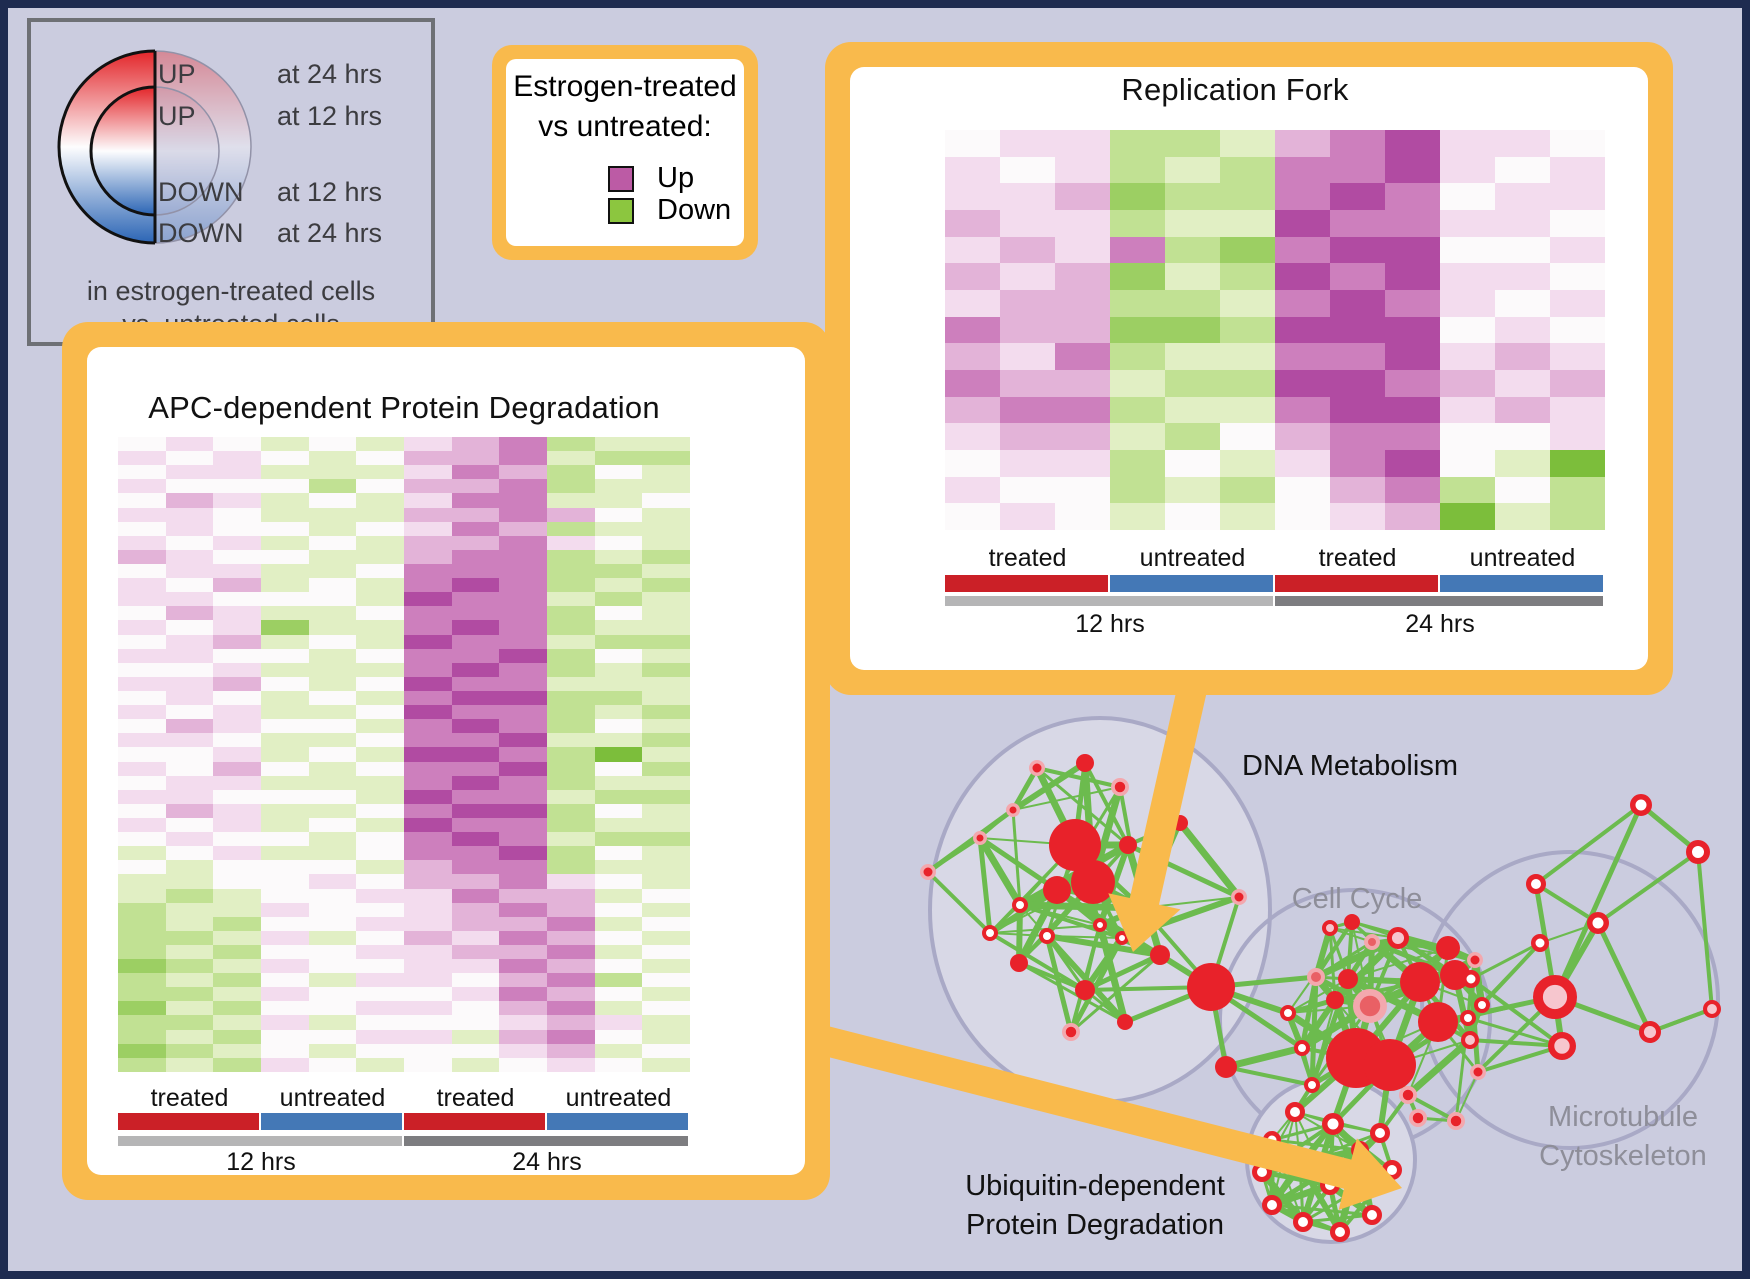 Image resolution: width=1750 pixels, height=1279 pixels. Describe the element at coordinates (330, 116) in the screenshot. I see `timepoint-label: at 12 hrs` at that location.